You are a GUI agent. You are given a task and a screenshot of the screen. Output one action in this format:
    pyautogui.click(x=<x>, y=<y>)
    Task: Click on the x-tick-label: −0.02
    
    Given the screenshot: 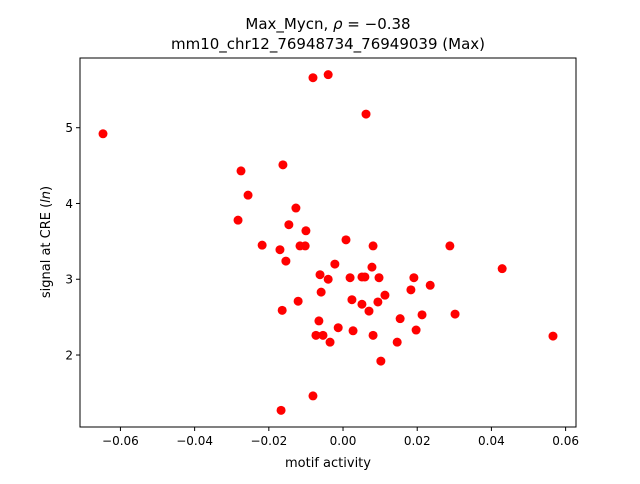 What is the action you would take?
    pyautogui.click(x=268, y=441)
    